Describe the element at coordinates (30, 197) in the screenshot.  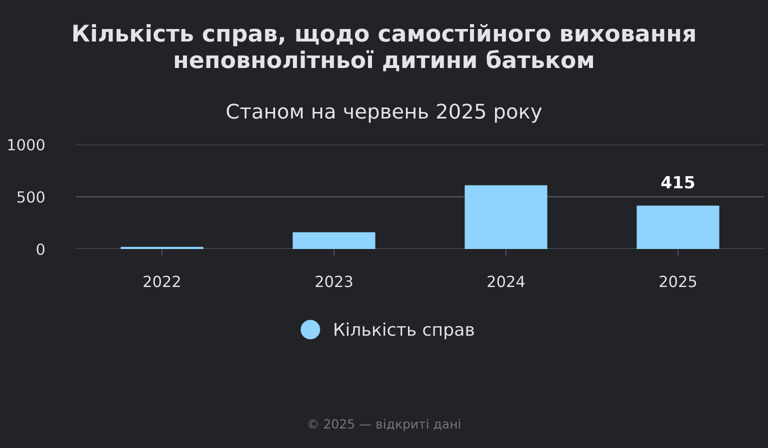
I see `y-tick-label: 500` at that location.